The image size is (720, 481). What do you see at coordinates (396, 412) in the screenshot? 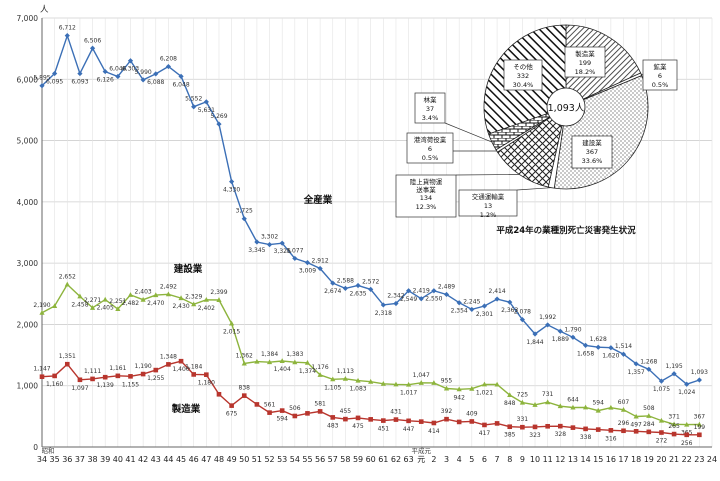
I see `data-label: 431` at bounding box center [396, 412].